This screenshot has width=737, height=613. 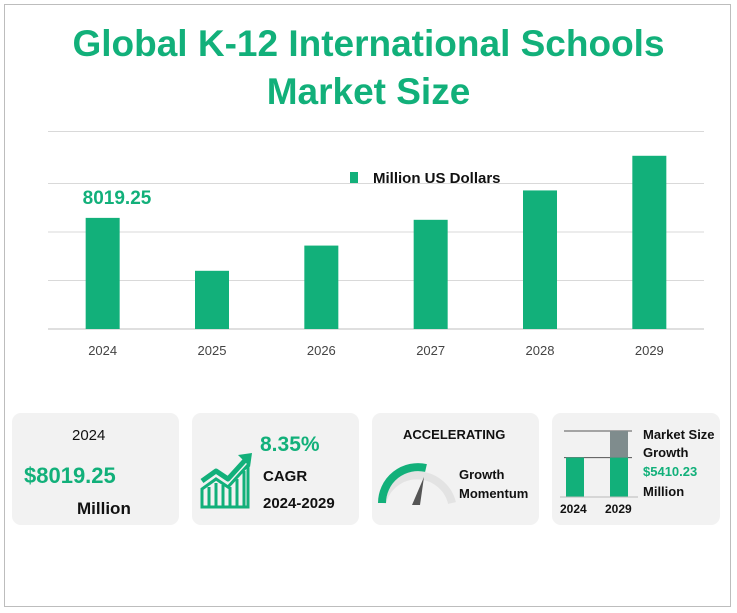 I want to click on base-value: $8019.25, so click(x=70, y=475).